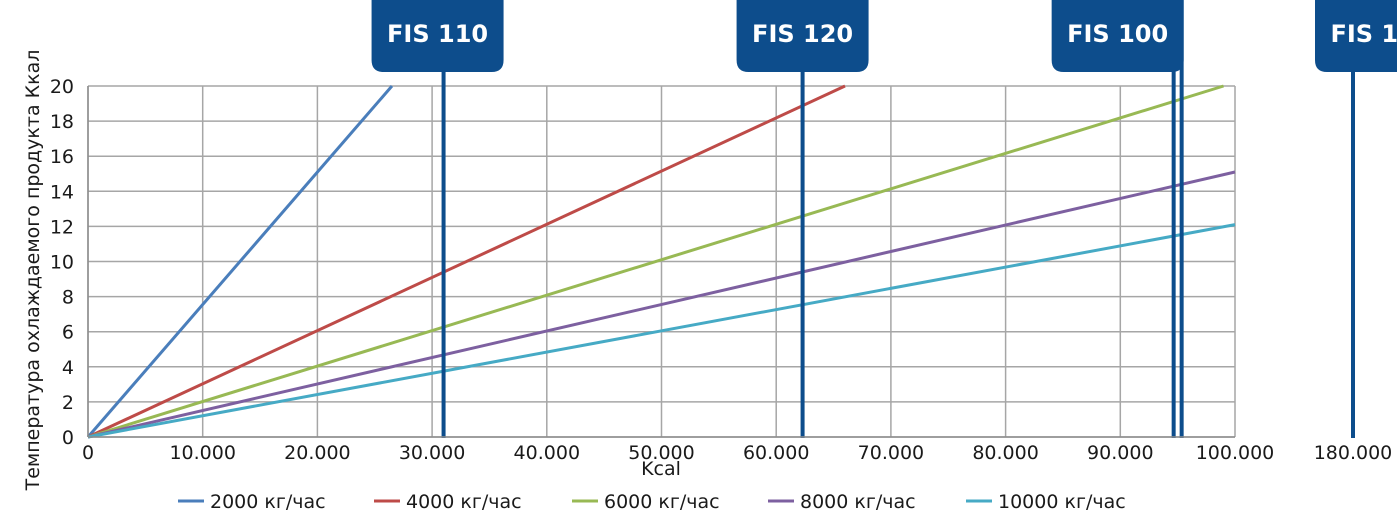 The height and width of the screenshot is (519, 1397). I want to click on x-tick-label: 30.000, so click(432, 453).